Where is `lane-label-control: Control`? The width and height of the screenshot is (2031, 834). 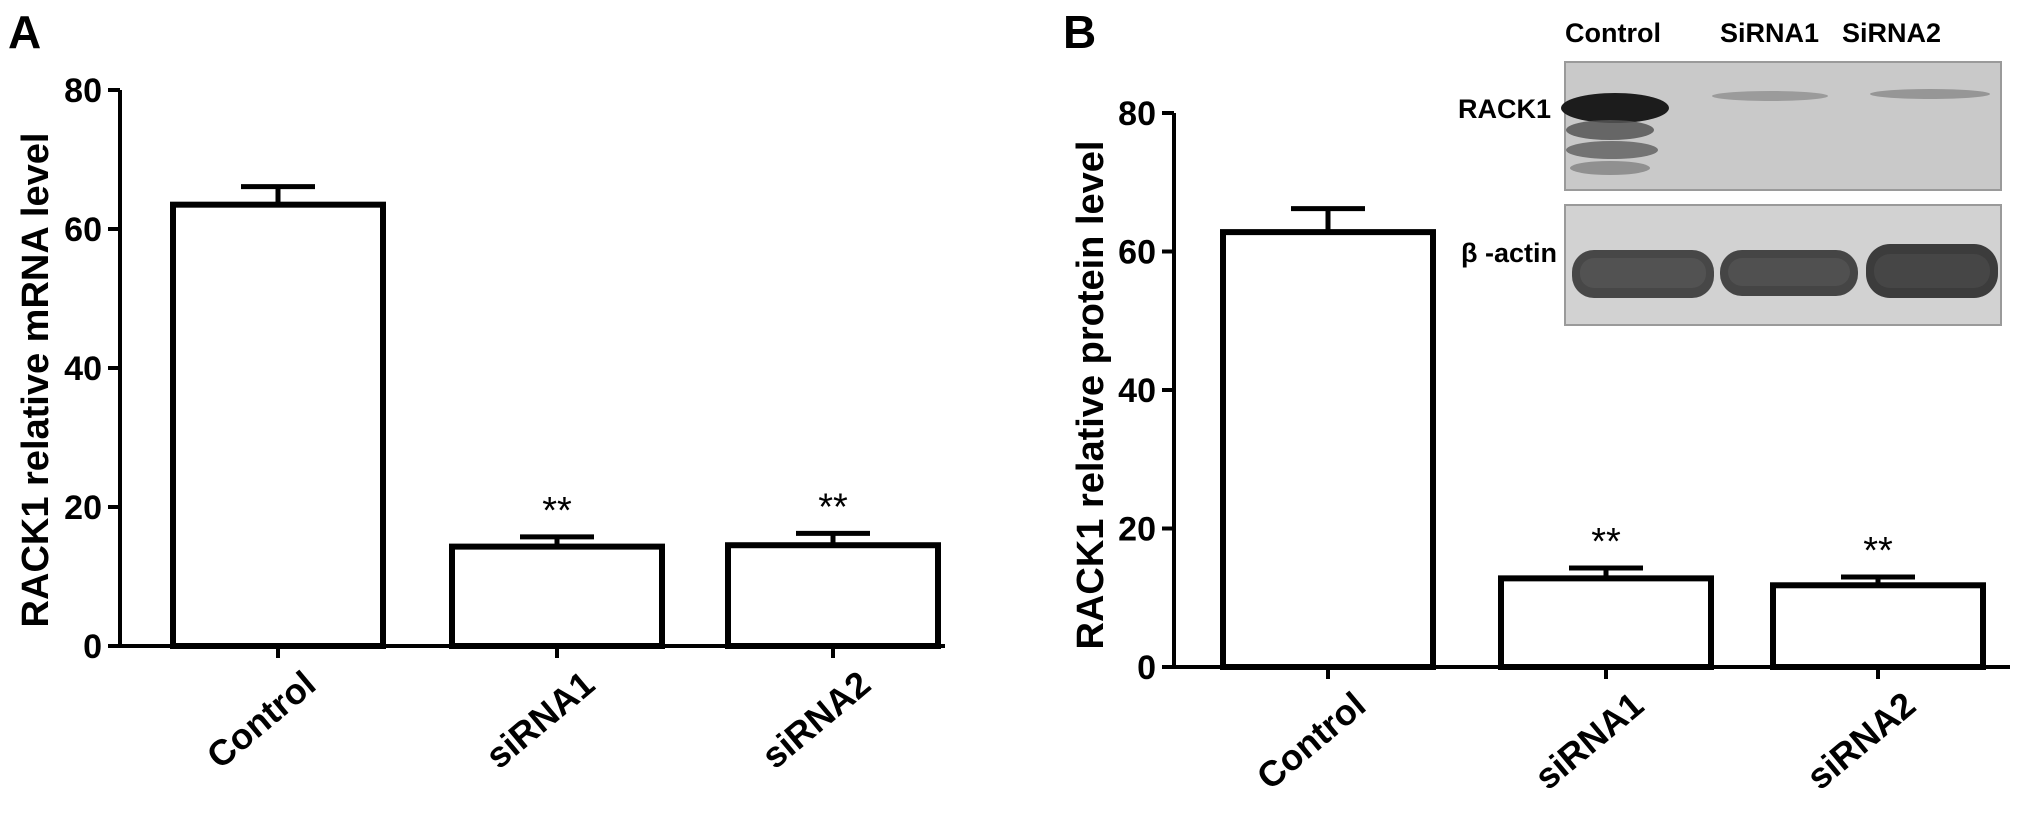 lane-label-control: Control is located at coordinates (1613, 33).